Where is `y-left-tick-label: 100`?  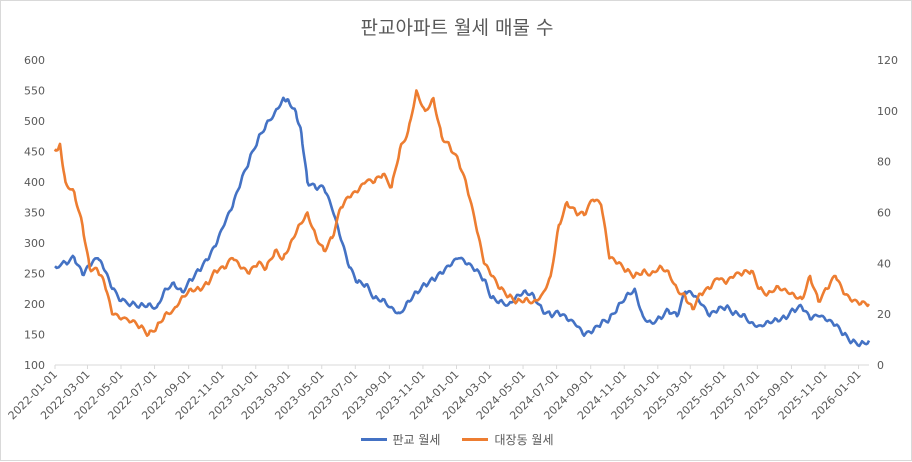
y-left-tick-label: 100 is located at coordinates (34, 365).